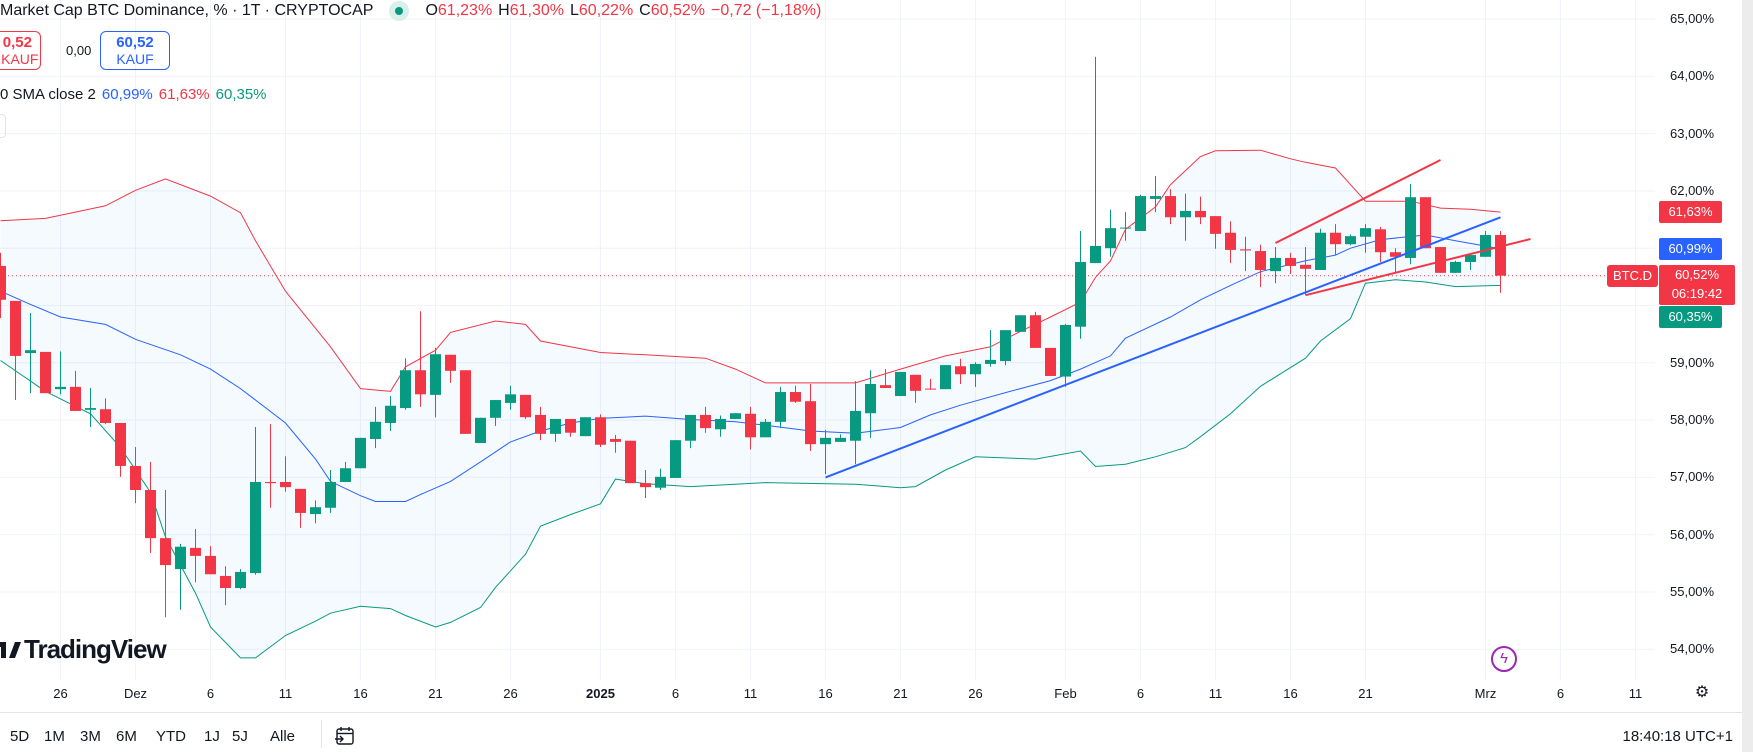  What do you see at coordinates (212, 736) in the screenshot?
I see `range-button-1j: 1J` at bounding box center [212, 736].